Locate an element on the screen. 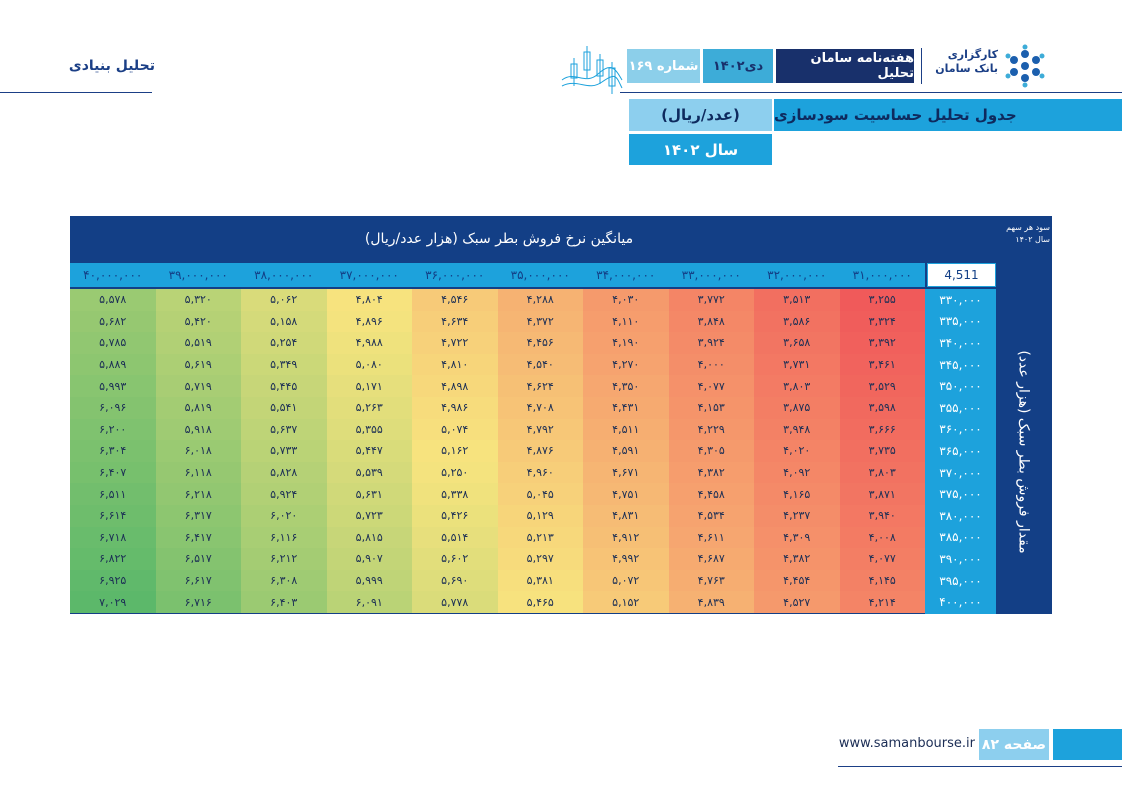 This screenshot has width=1122, height=793. table-cell: ۴,۶۱۱ is located at coordinates (711, 537).